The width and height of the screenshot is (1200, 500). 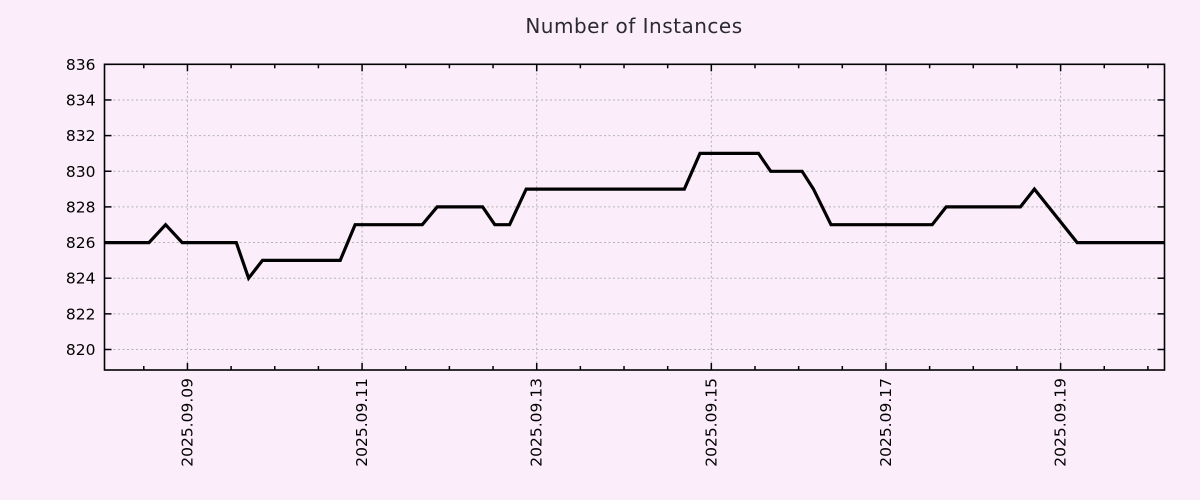 What do you see at coordinates (81, 243) in the screenshot?
I see `y-tick-label: 826` at bounding box center [81, 243].